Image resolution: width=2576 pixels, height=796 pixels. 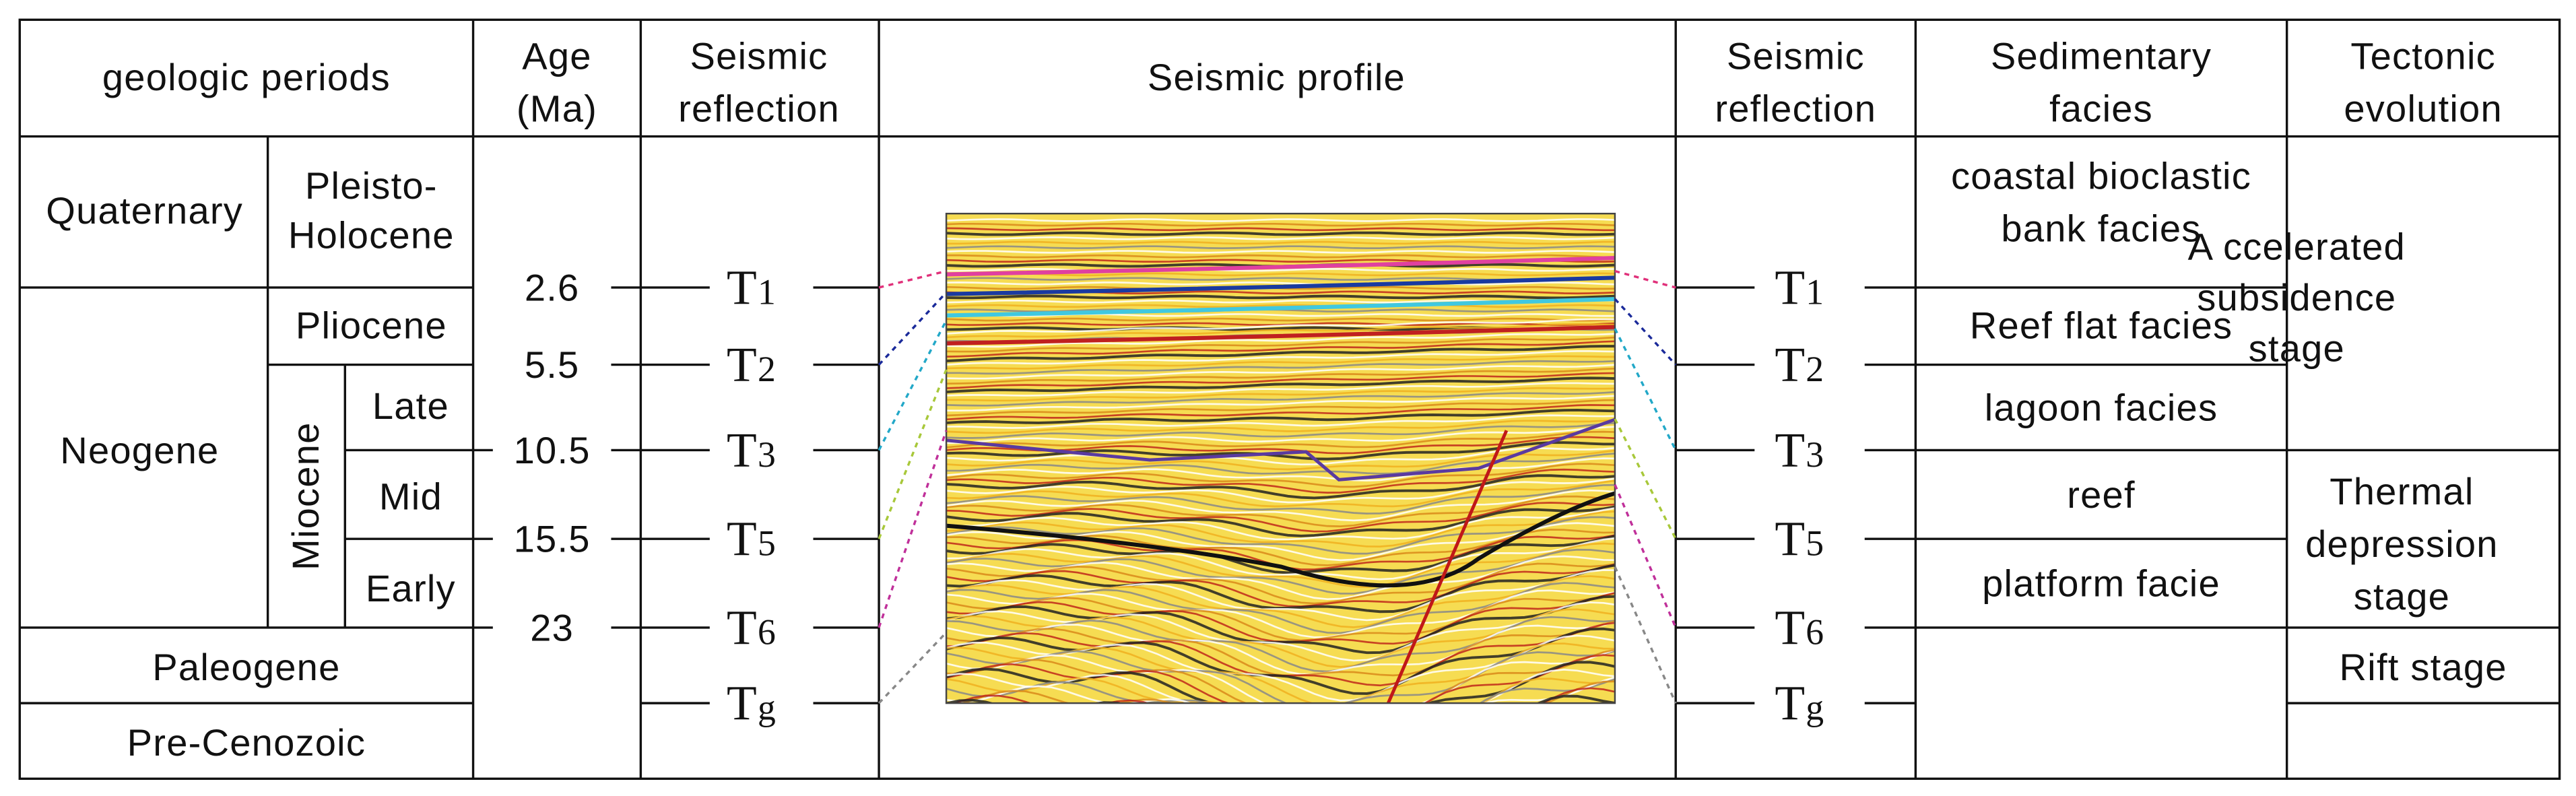 What do you see at coordinates (2402, 544) in the screenshot?
I see `tectonic-label: Thermal depression stage` at bounding box center [2402, 544].